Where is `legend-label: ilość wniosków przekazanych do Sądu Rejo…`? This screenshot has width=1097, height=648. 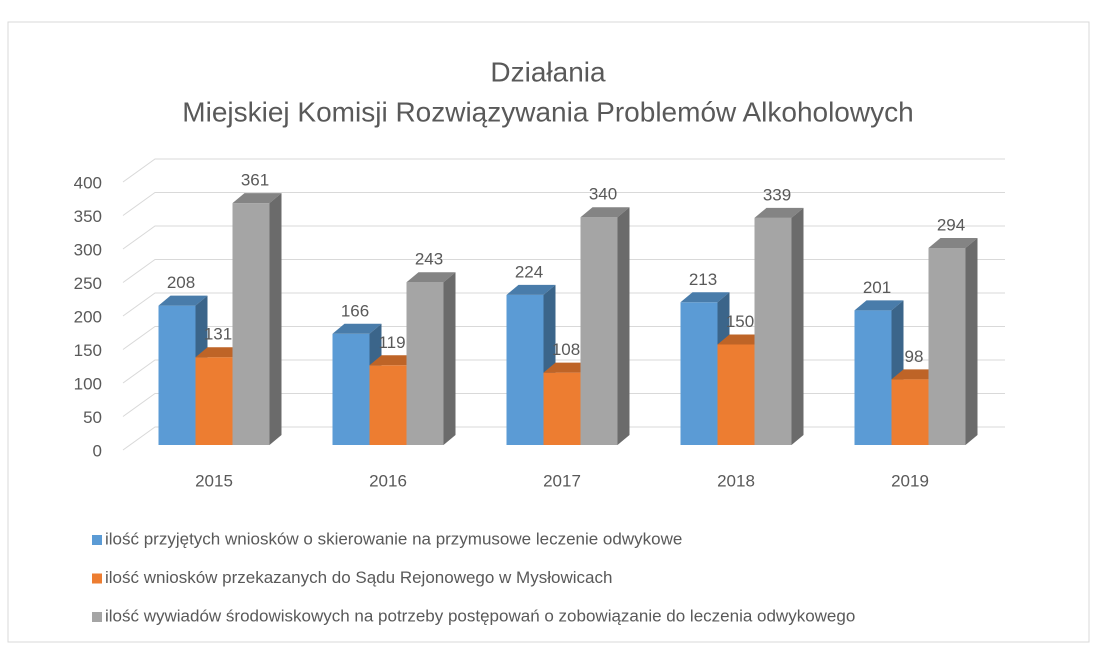
legend-label: ilość wniosków przekazanych do Sądu Rejo… is located at coordinates (358, 577).